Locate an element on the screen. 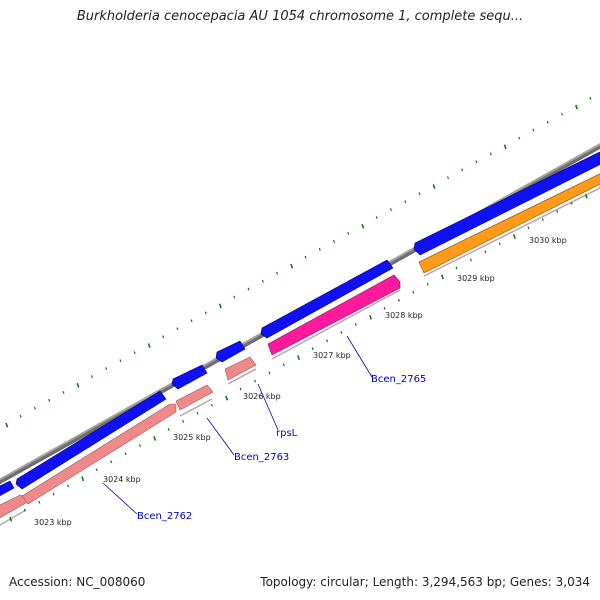 This screenshot has height=600, width=600. accession-info: Accession: NC_008060 is located at coordinates (77, 582).